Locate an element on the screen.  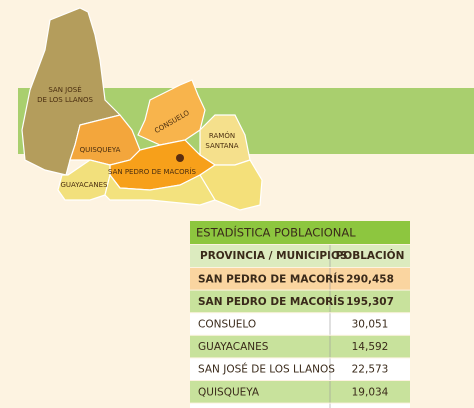
cell: 195,307 is located at coordinates (370, 302).